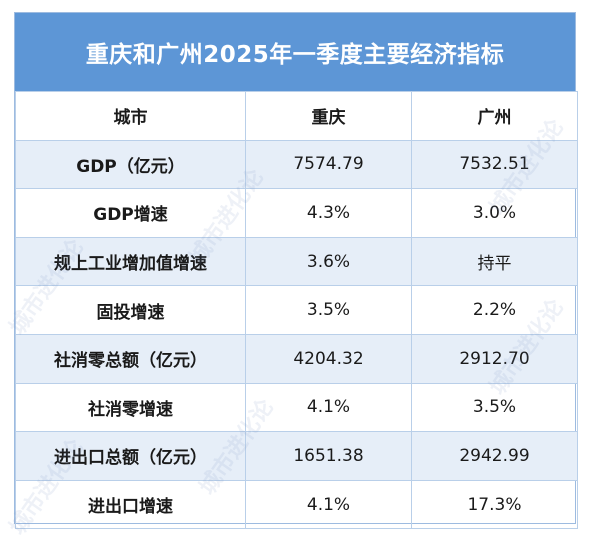 The height and width of the screenshot is (540, 592). Describe the element at coordinates (494, 456) in the screenshot. I see `cell-guangzhou: 2942.99` at that location.